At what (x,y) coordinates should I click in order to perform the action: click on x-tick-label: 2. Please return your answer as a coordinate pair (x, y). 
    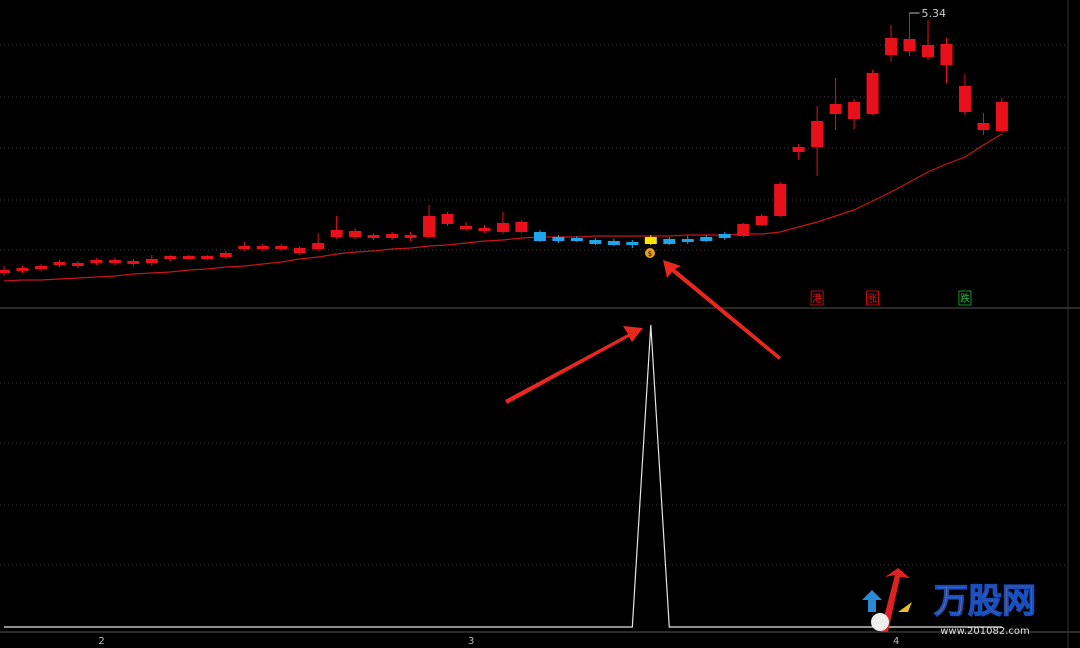
    Looking at the image, I should click on (101, 641).